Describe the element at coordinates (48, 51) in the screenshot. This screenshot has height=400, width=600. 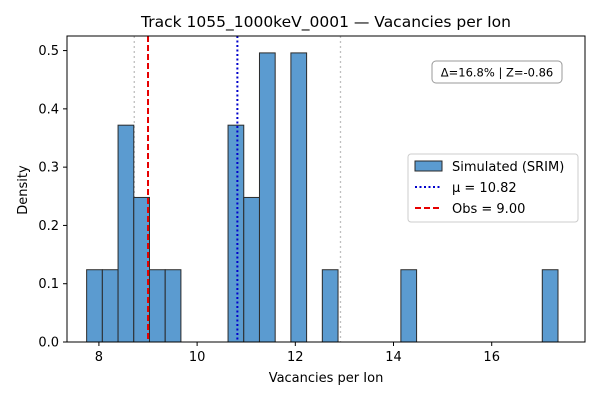
I see `y-tick-label-5: 0.5` at that location.